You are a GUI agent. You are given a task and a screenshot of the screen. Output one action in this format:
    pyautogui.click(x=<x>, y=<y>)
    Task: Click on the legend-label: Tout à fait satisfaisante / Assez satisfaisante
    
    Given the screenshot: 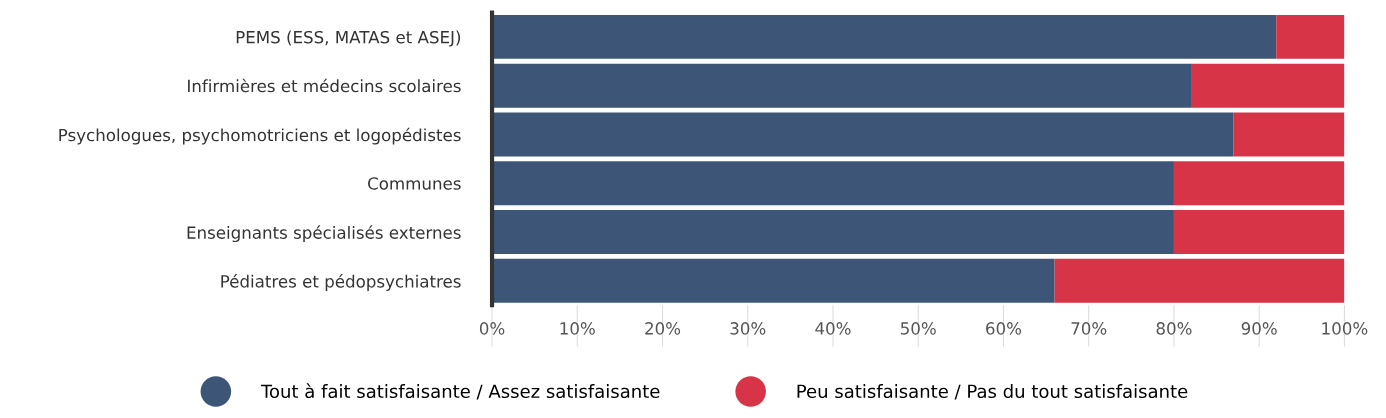 What is the action you would take?
    pyautogui.click(x=460, y=391)
    